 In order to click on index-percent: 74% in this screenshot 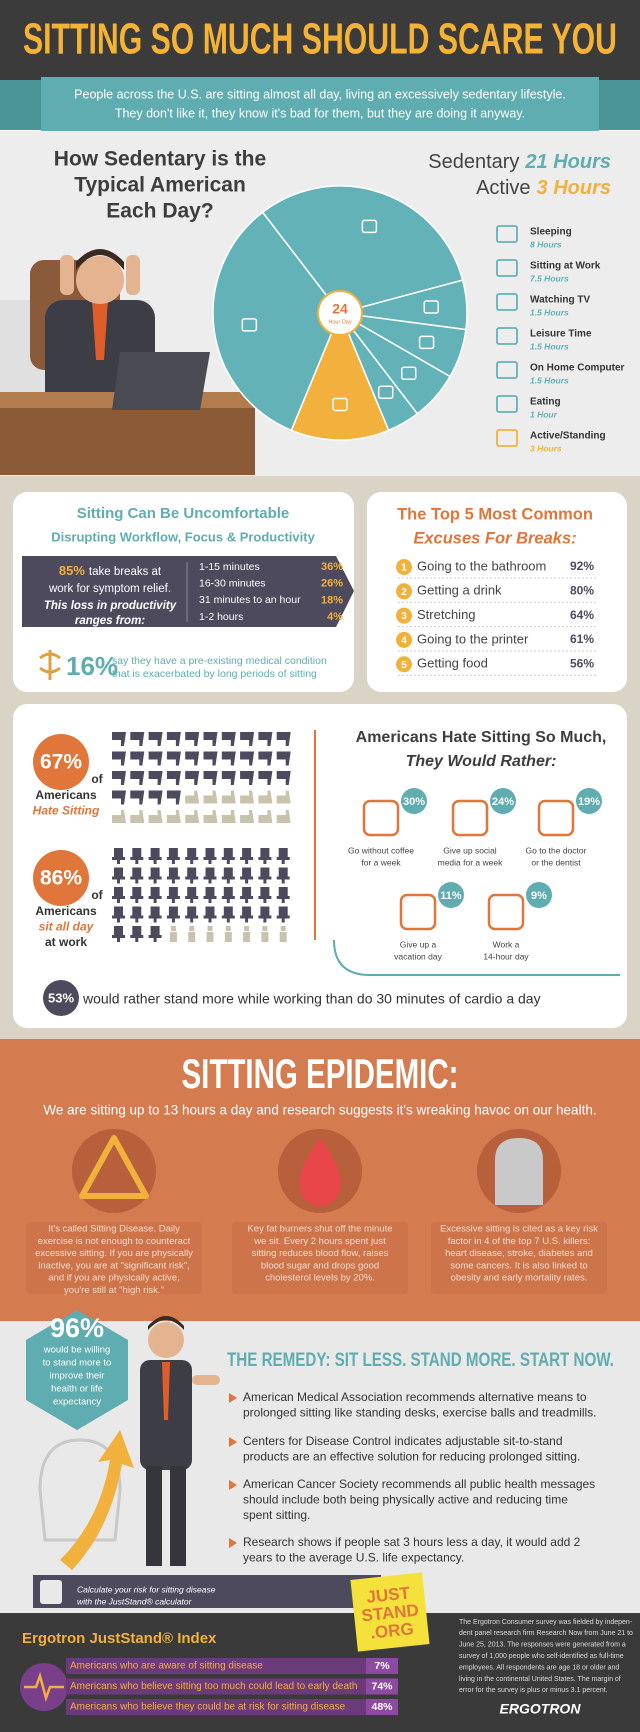, I will do `click(382, 1686)`.